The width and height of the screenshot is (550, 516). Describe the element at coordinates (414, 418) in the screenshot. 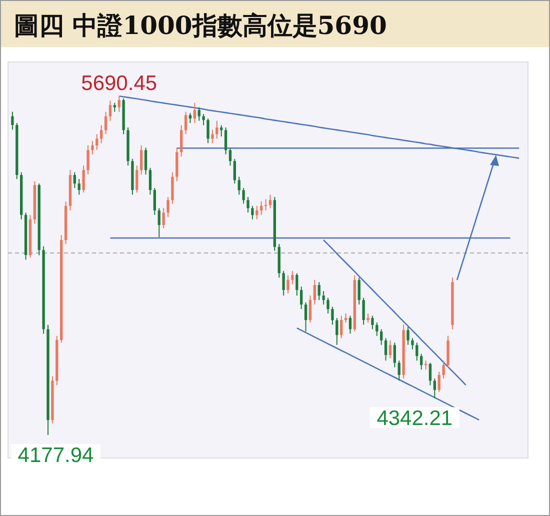

I see `annotation: 4342.21` at that location.